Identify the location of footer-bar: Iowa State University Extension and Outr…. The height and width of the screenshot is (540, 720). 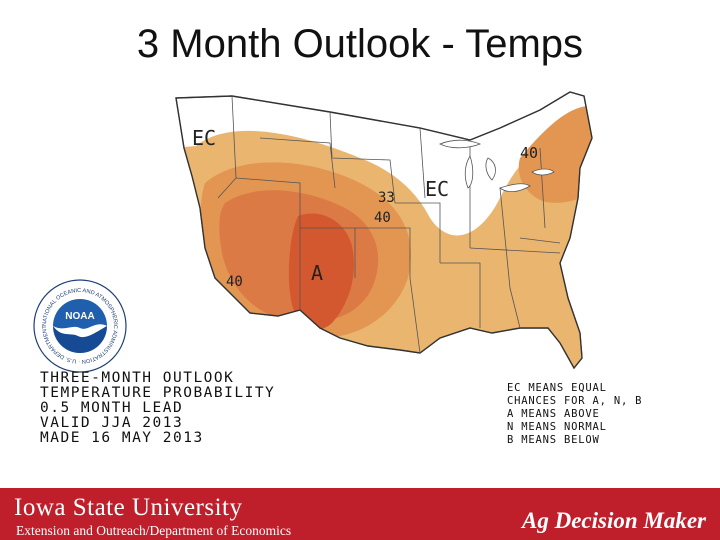
(360, 514).